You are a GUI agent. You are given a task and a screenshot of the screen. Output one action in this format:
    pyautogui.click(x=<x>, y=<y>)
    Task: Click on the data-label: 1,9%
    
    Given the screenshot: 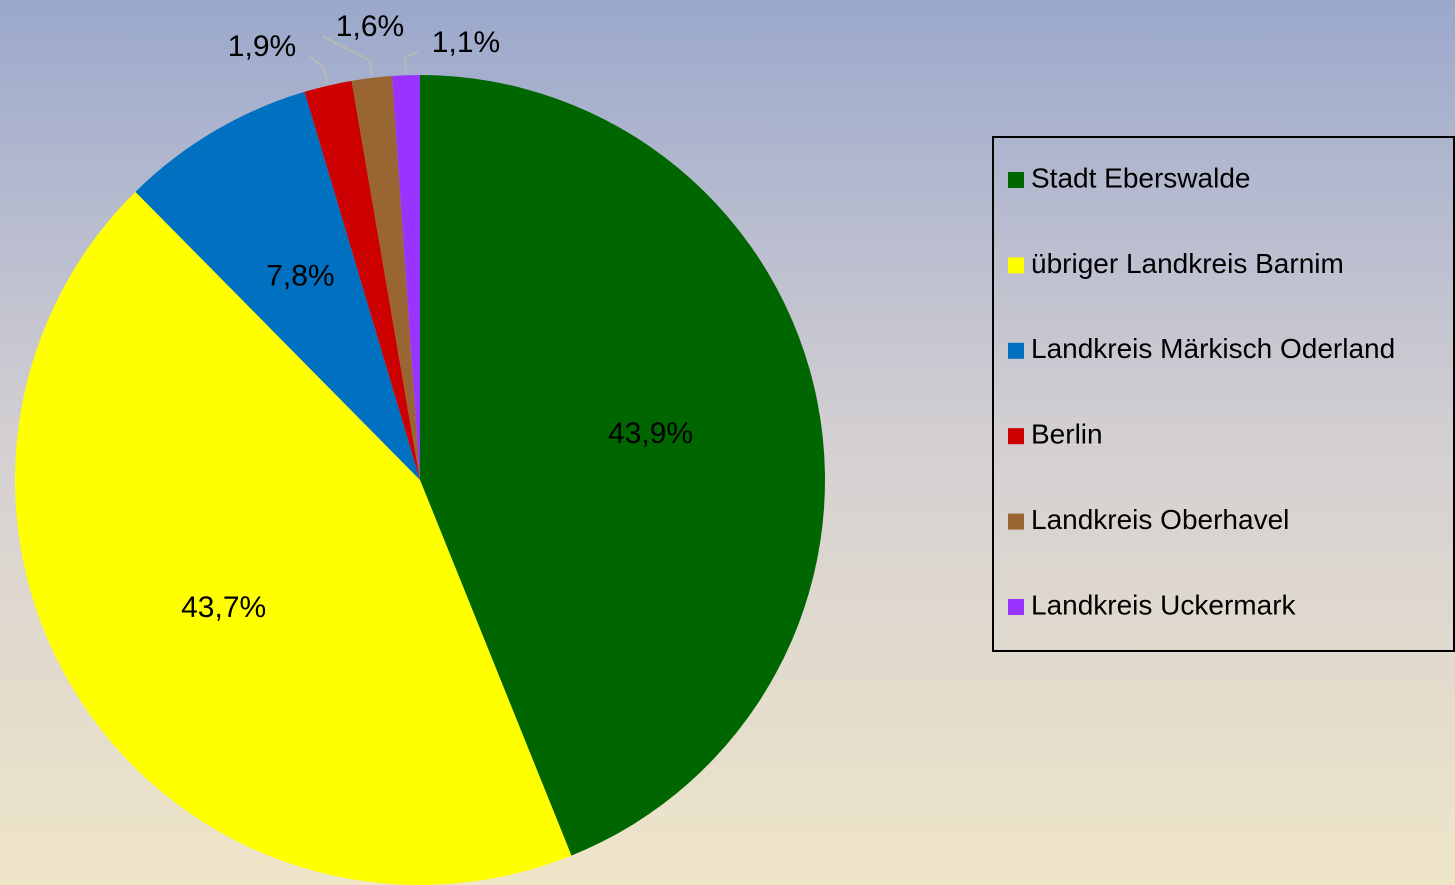 What is the action you would take?
    pyautogui.click(x=262, y=46)
    